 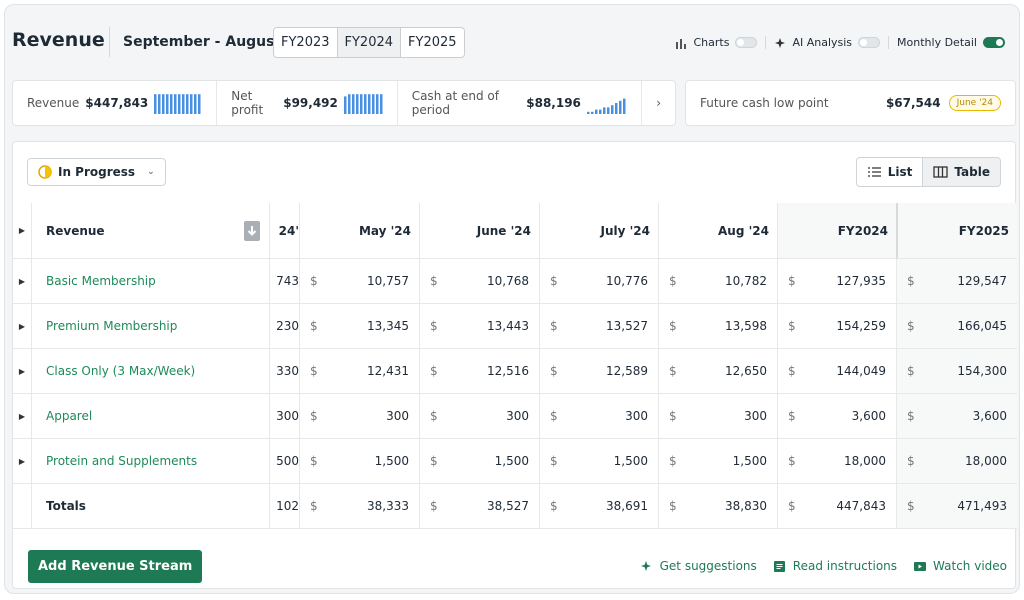 I want to click on toggle: Charts, so click(x=716, y=42).